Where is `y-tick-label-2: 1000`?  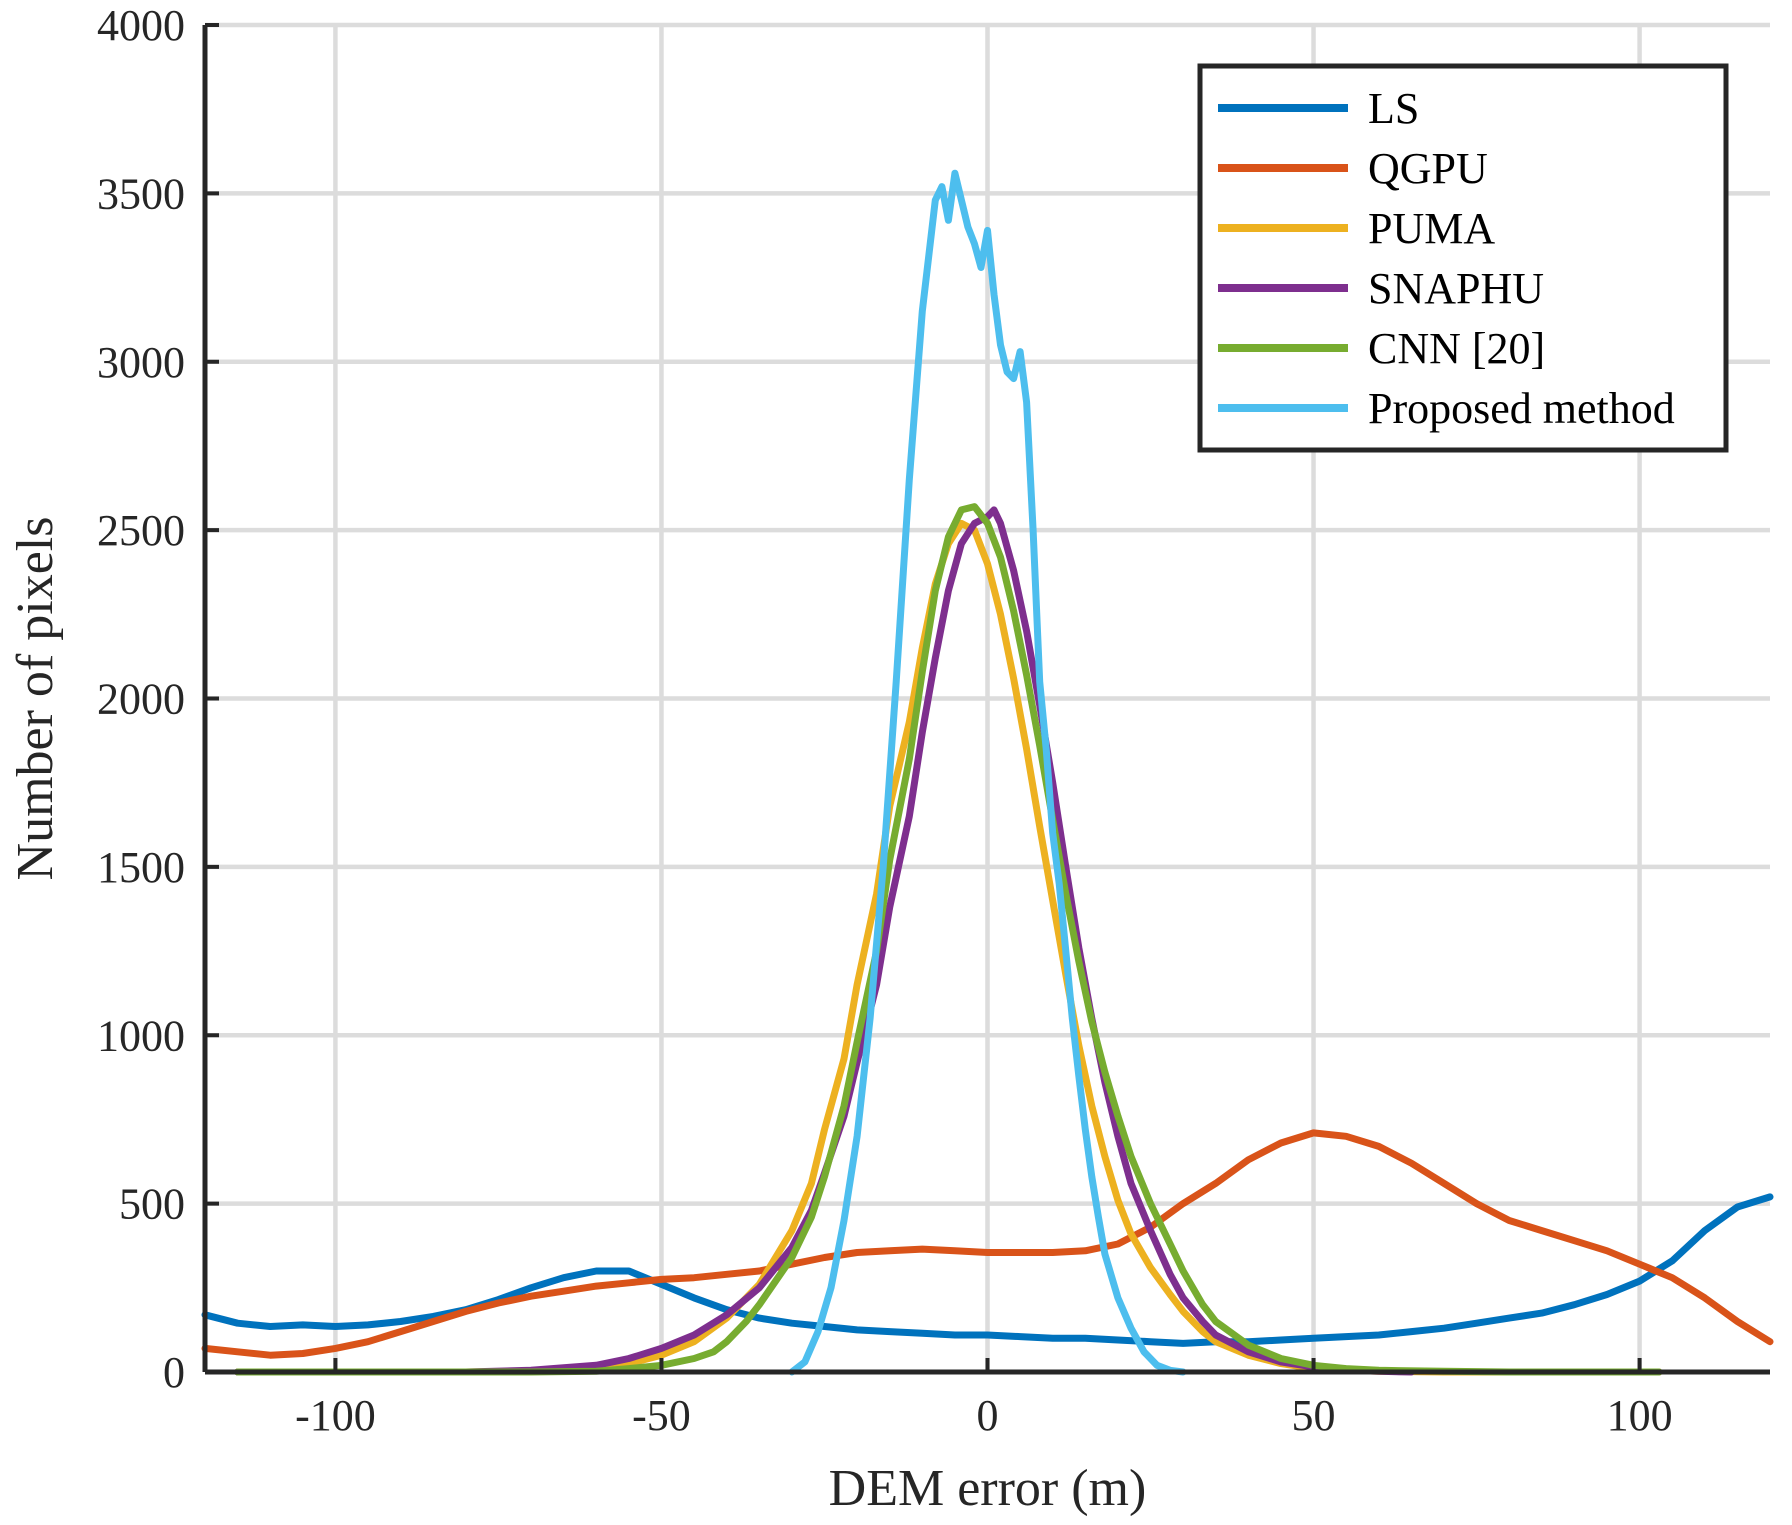 y-tick-label-2: 1000 is located at coordinates (141, 1035).